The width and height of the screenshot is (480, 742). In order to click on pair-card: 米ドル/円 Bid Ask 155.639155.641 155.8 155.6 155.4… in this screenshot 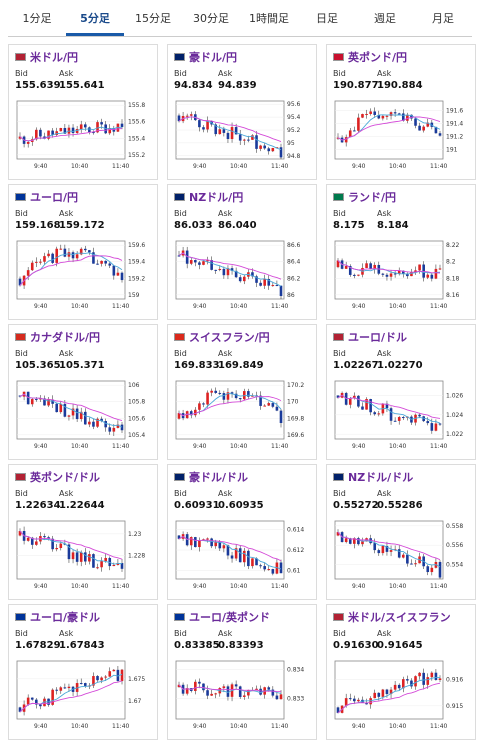, I will do `click(83, 112)`.